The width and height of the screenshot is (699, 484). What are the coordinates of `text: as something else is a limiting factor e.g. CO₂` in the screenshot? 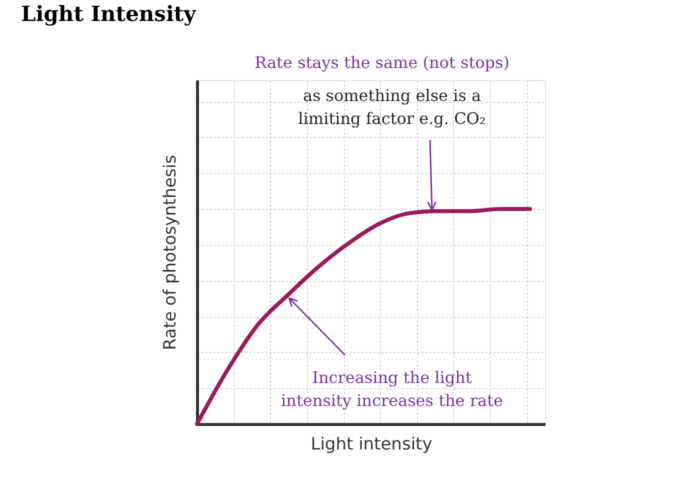 It's located at (392, 107).